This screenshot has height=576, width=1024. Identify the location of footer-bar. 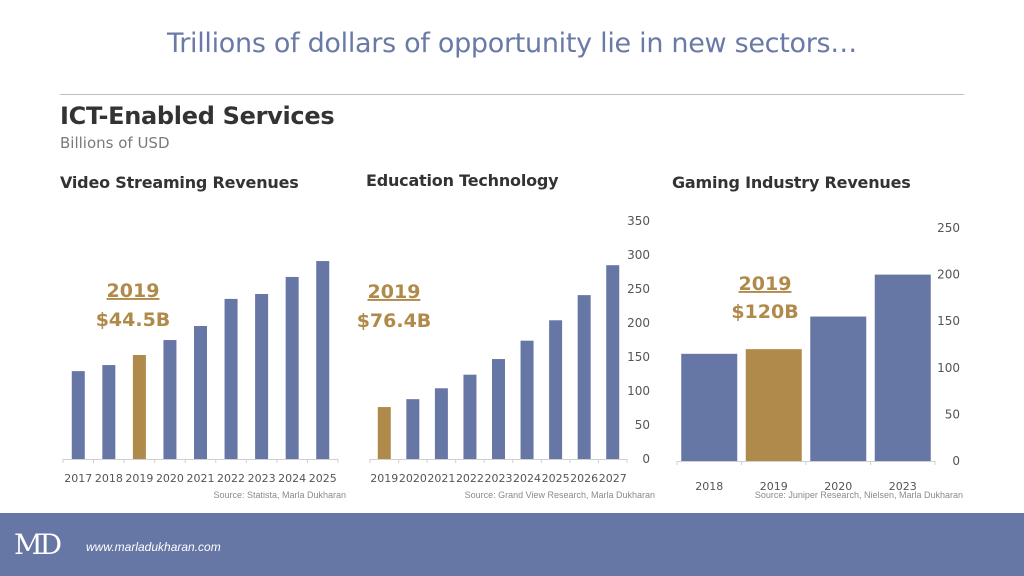
(512, 544).